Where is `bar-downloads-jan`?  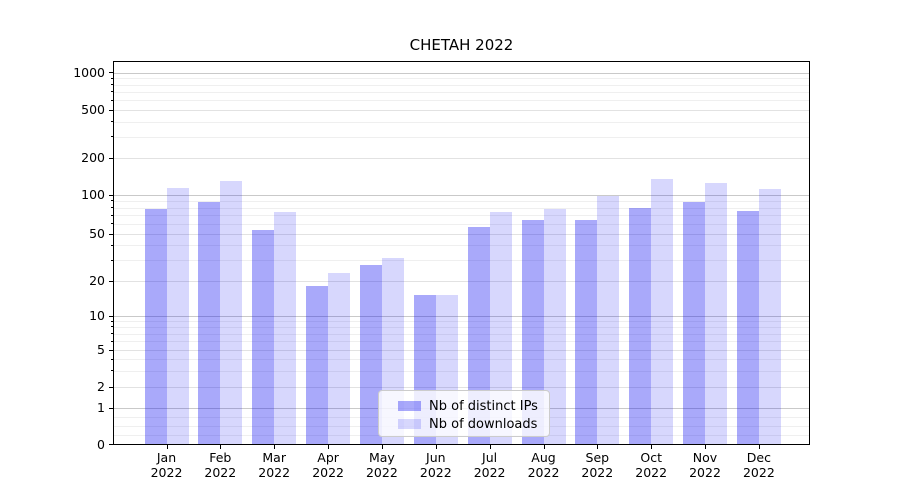
bar-downloads-jan is located at coordinates (177, 315).